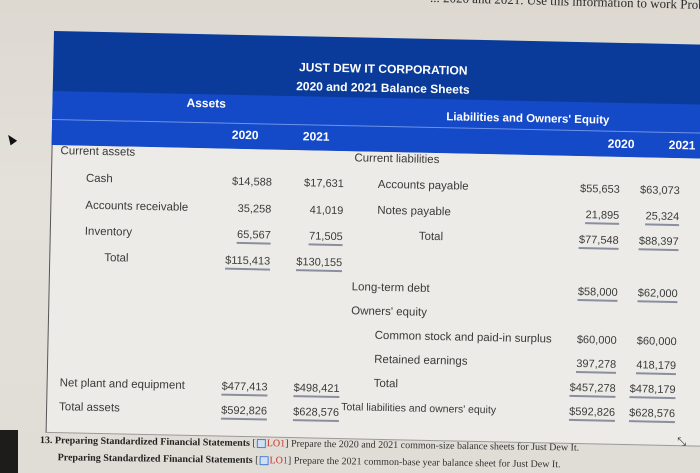 The image size is (700, 473). What do you see at coordinates (206, 103) in the screenshot?
I see `assets-header: Assets` at bounding box center [206, 103].